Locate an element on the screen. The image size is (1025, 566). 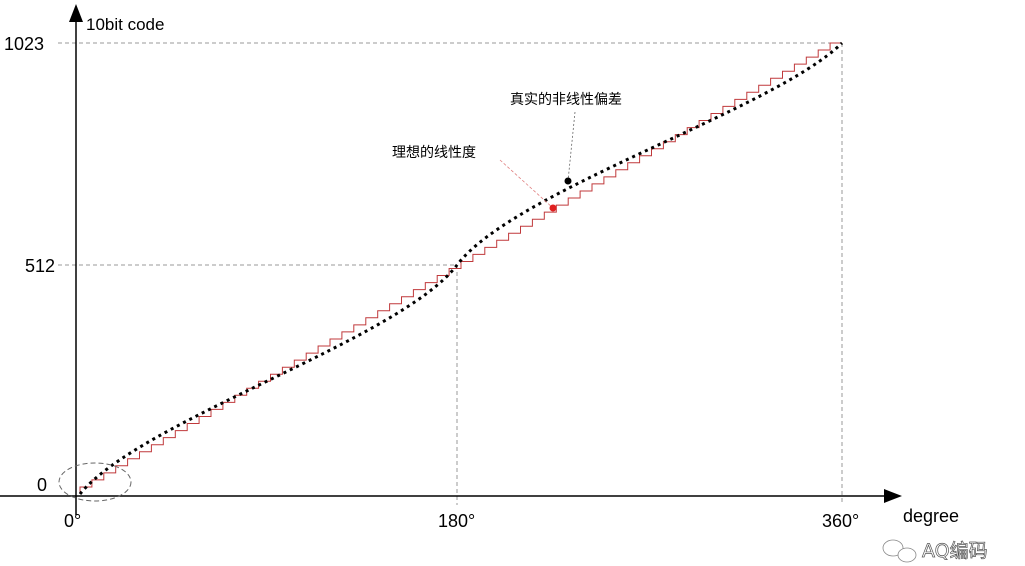
y-axis-arrow-icon is located at coordinates (76, 13).